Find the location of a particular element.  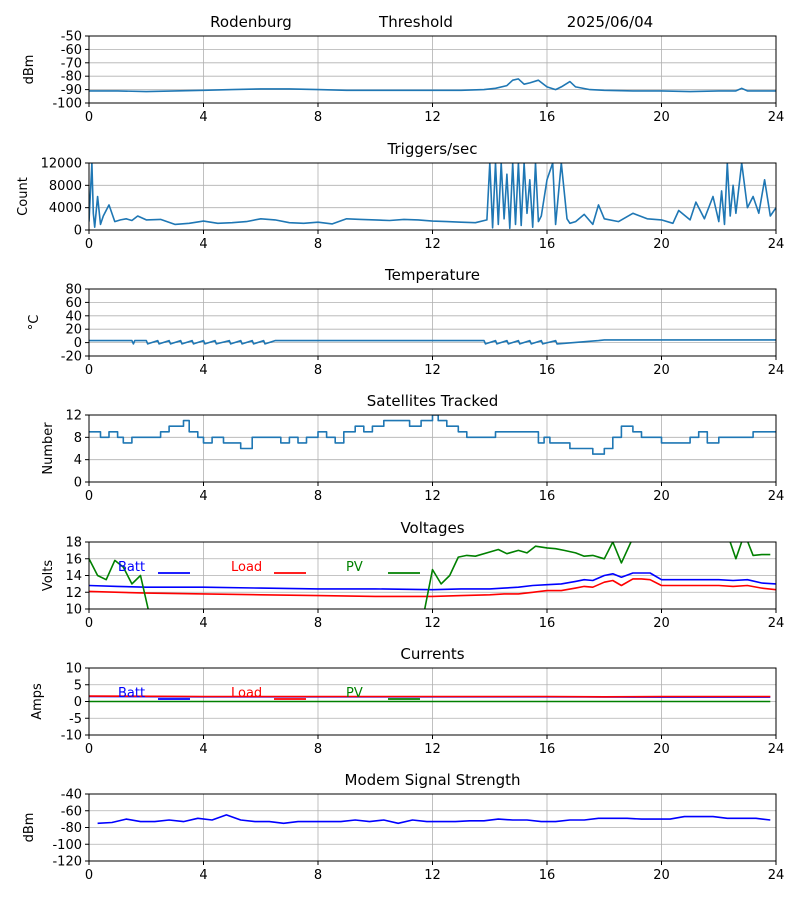

y-axis-label: °C is located at coordinates (34, 323).